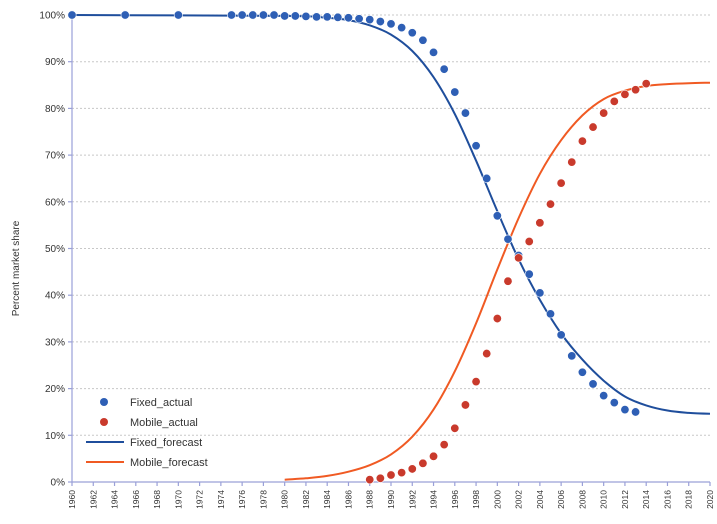 The width and height of the screenshot is (717, 524). I want to click on x-tick-label: 2008, so click(582, 499).